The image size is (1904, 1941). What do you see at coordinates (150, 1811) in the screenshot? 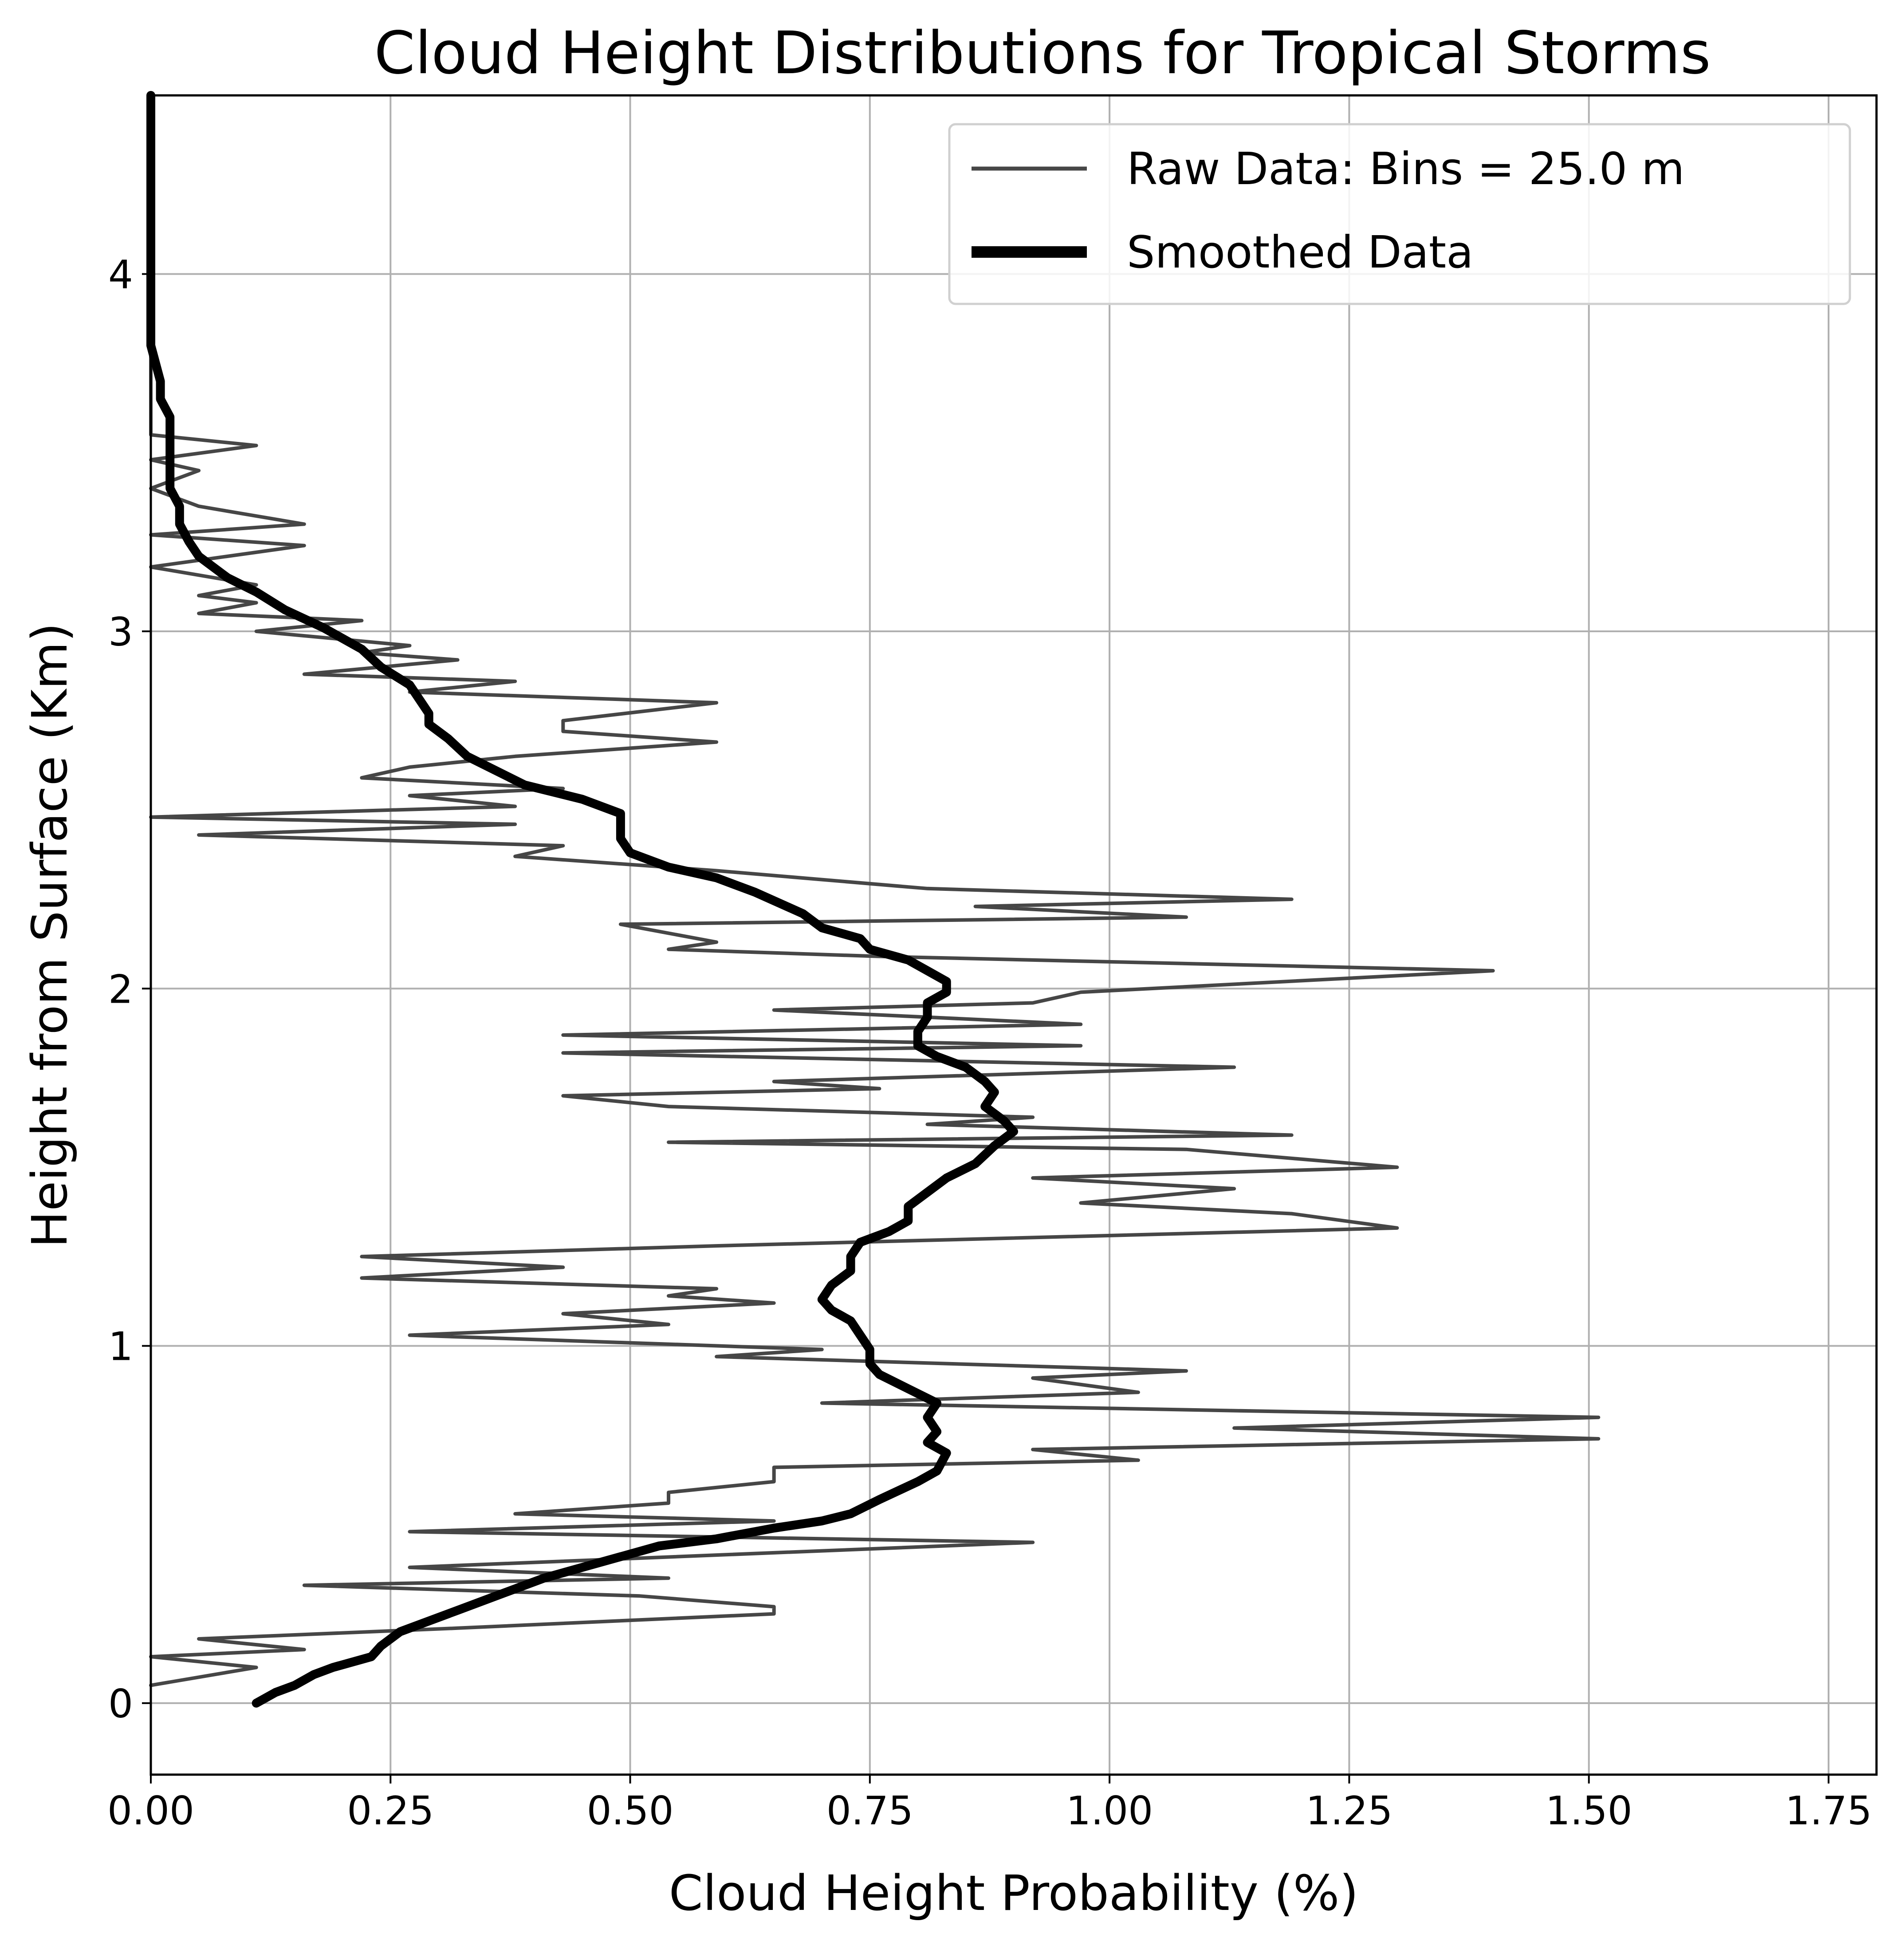
I see `x-tick-label: 0.00` at bounding box center [150, 1811].